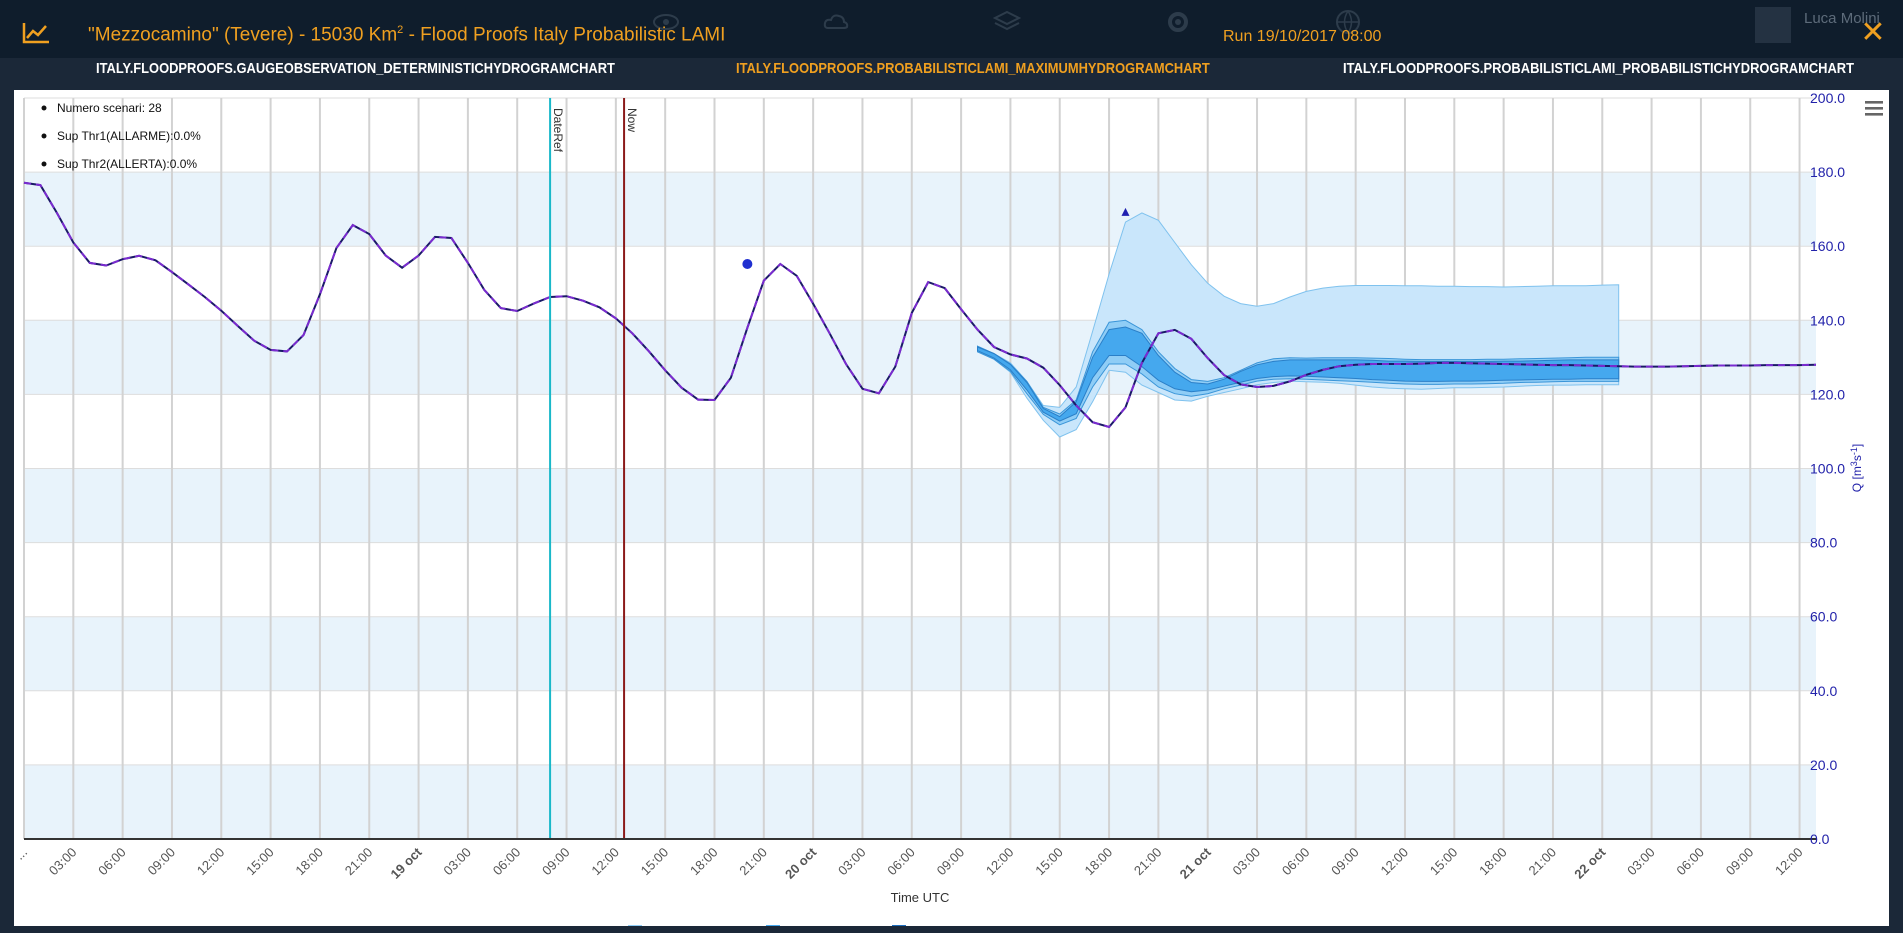  Describe the element at coordinates (35, 33) in the screenshot. I see `line-chart-icon` at that location.